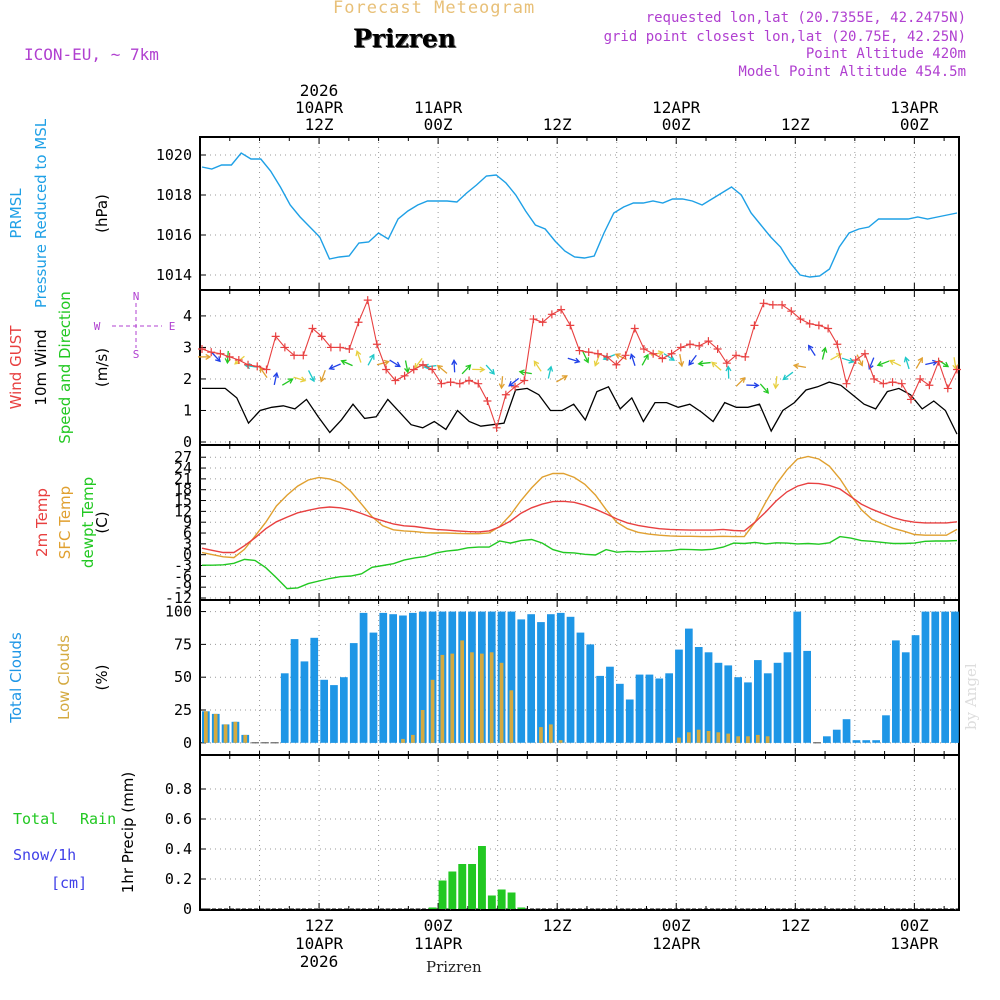  Describe the element at coordinates (676, 943) in the screenshot. I see `bottom-time-label: 12APR` at that location.